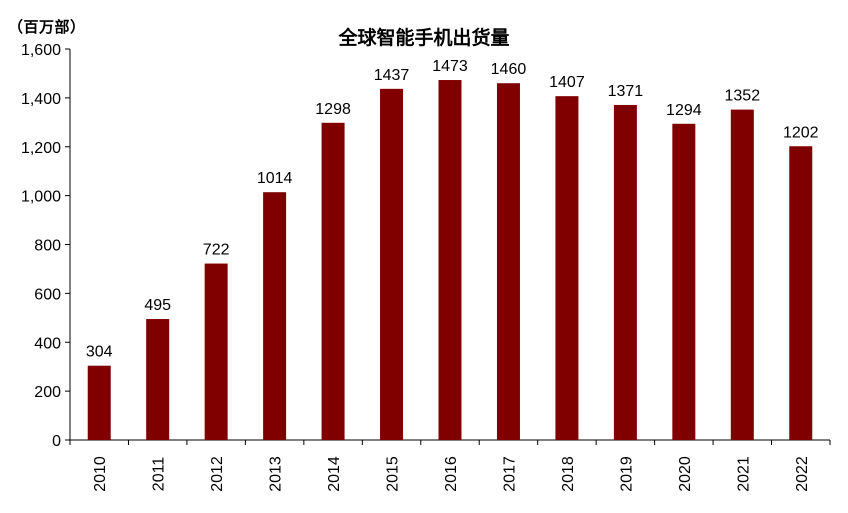  What do you see at coordinates (509, 474) in the screenshot?
I see `category-label-2017: 2017` at bounding box center [509, 474].